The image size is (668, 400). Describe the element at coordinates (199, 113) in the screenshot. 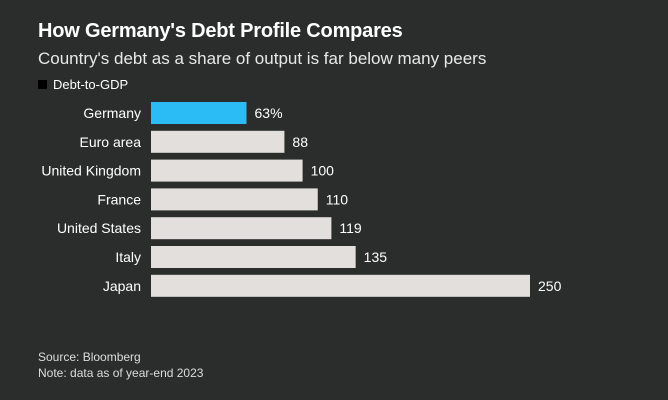

I see `bar-germany` at that location.